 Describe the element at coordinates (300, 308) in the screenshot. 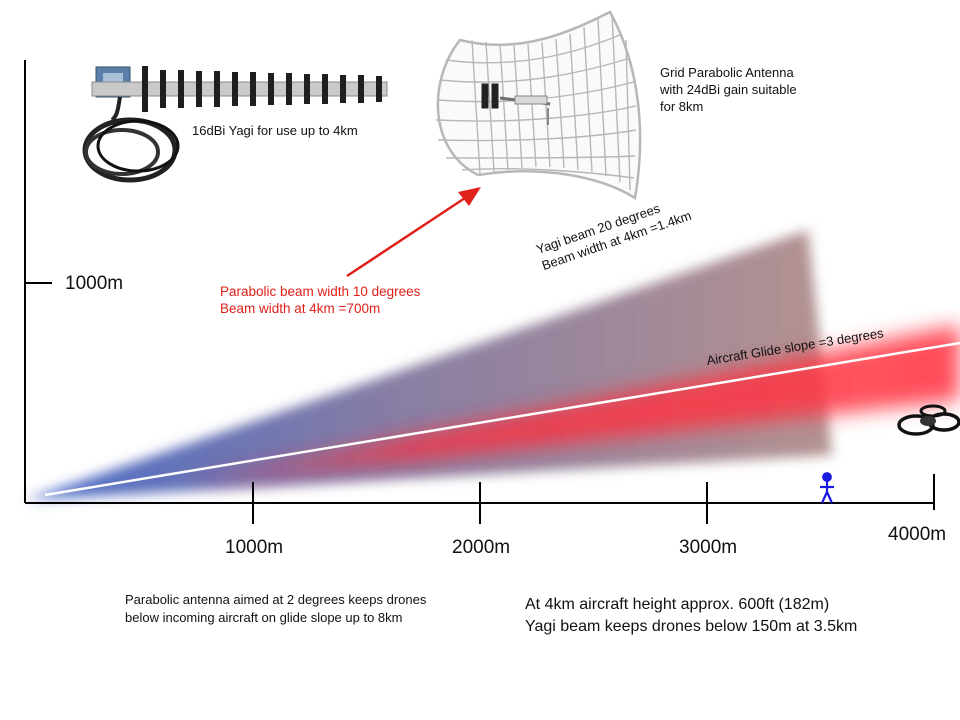

I see `parabolic-beam-line-2: Beam width at 4km =700m` at that location.